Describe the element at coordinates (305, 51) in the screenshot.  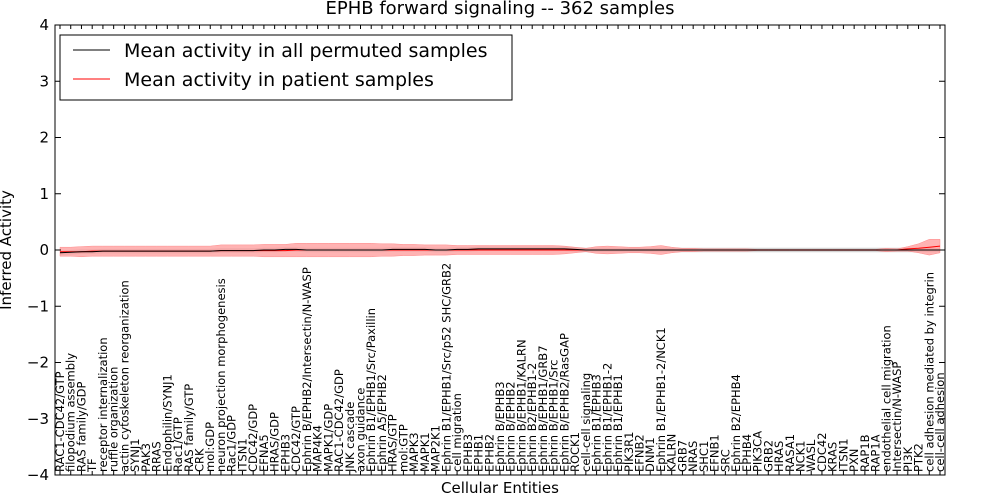
I see `legend-label-permuted: Mean activity in all permuted samples` at that location.